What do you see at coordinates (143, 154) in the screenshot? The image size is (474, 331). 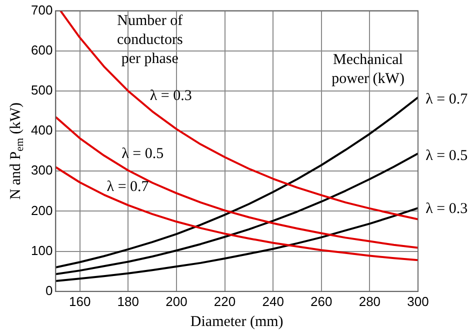 I see `annotation: λ = 0.5` at bounding box center [143, 154].